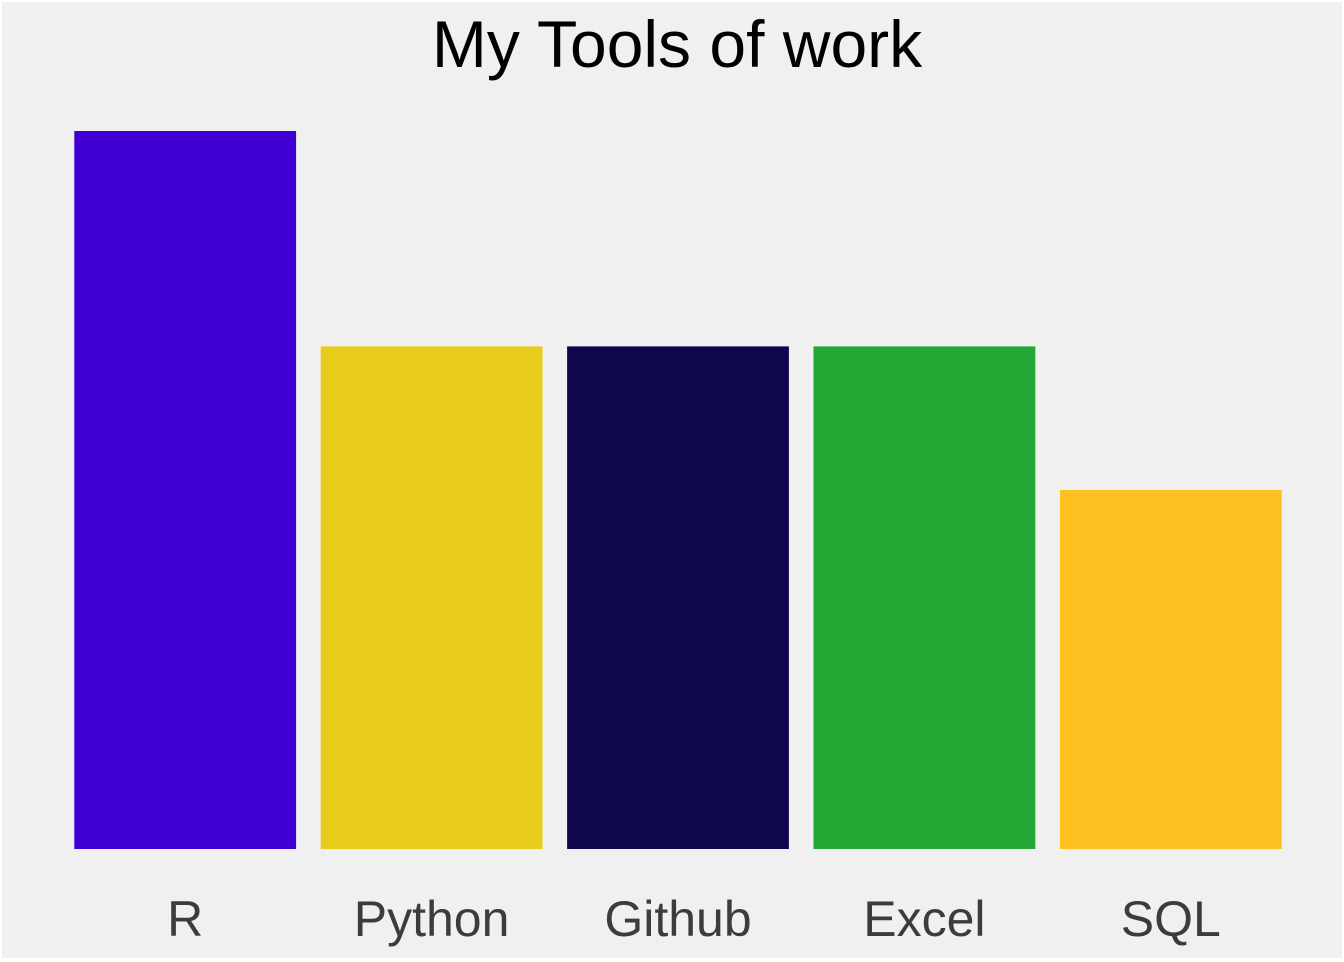  Describe the element at coordinates (678, 597) in the screenshot. I see `bar-github` at that location.